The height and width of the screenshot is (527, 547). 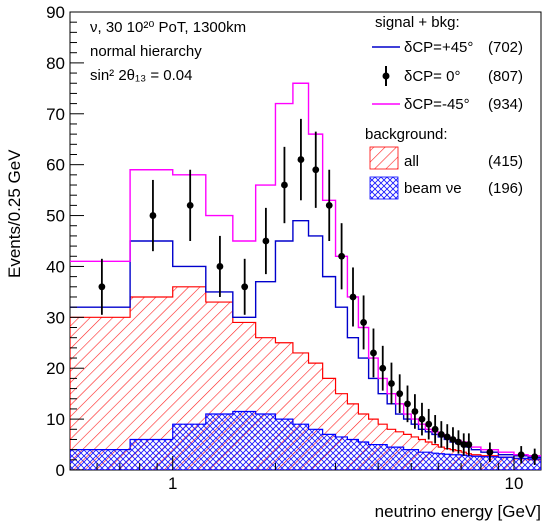 What do you see at coordinates (146, 51) in the screenshot?
I see `annotation-hierarchy: normal hierarchy` at bounding box center [146, 51].